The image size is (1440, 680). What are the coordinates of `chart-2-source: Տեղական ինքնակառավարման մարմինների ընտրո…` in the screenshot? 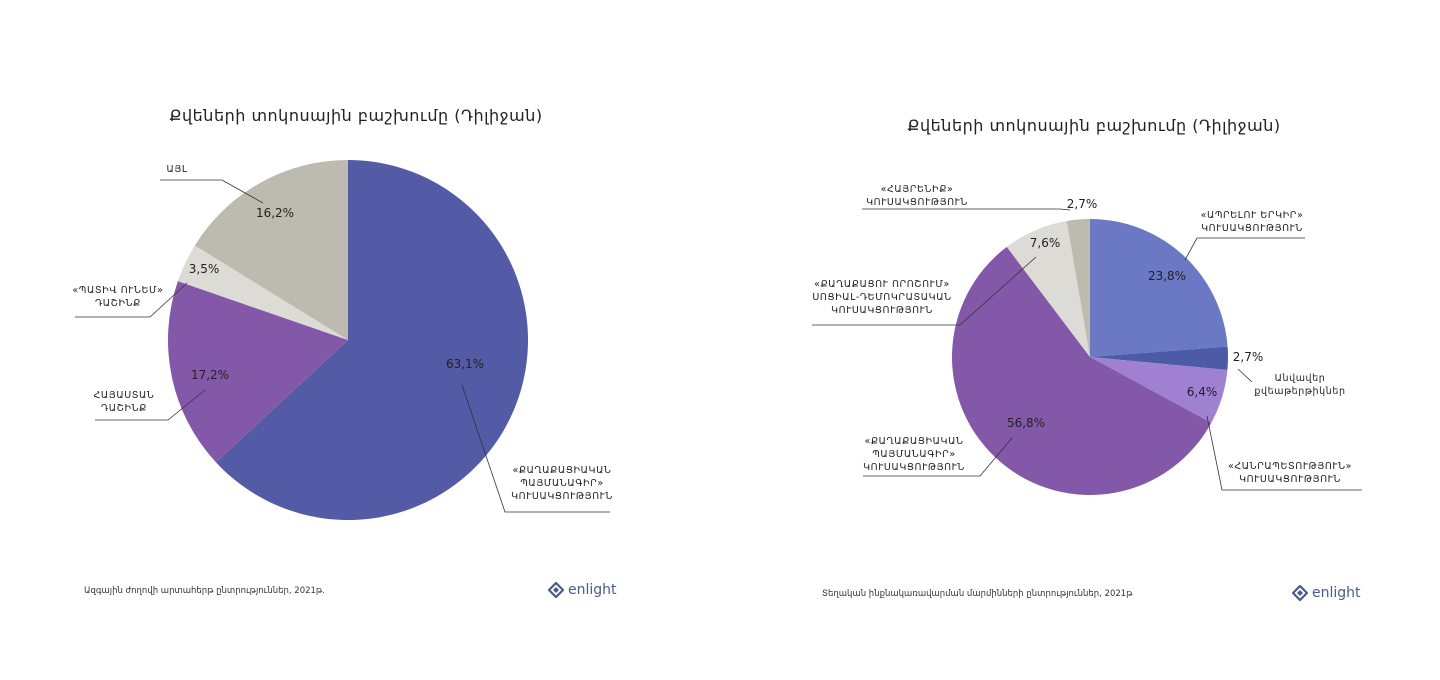 It's located at (977, 594).